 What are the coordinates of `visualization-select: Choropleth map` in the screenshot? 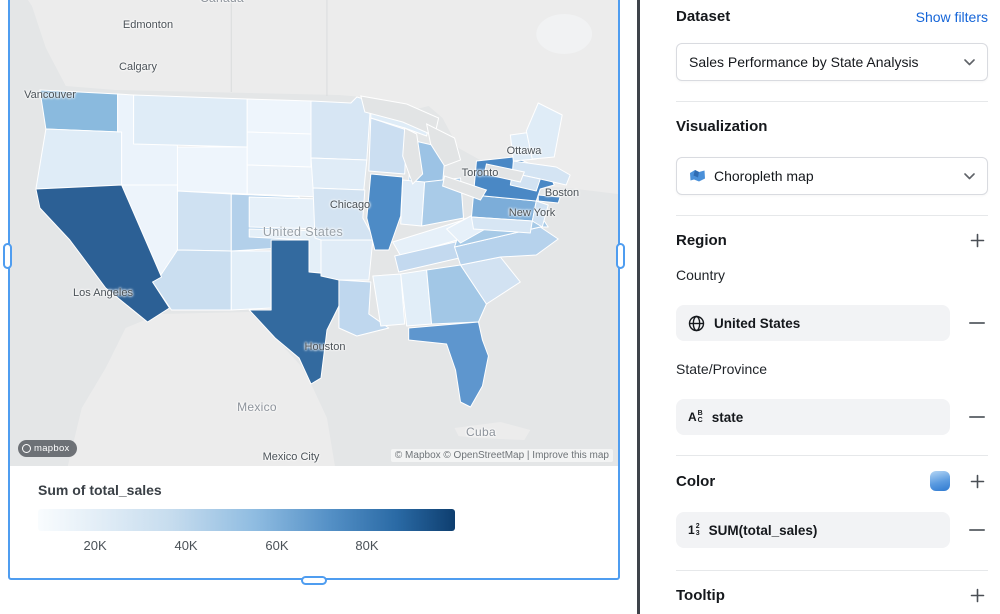 It's located at (832, 176).